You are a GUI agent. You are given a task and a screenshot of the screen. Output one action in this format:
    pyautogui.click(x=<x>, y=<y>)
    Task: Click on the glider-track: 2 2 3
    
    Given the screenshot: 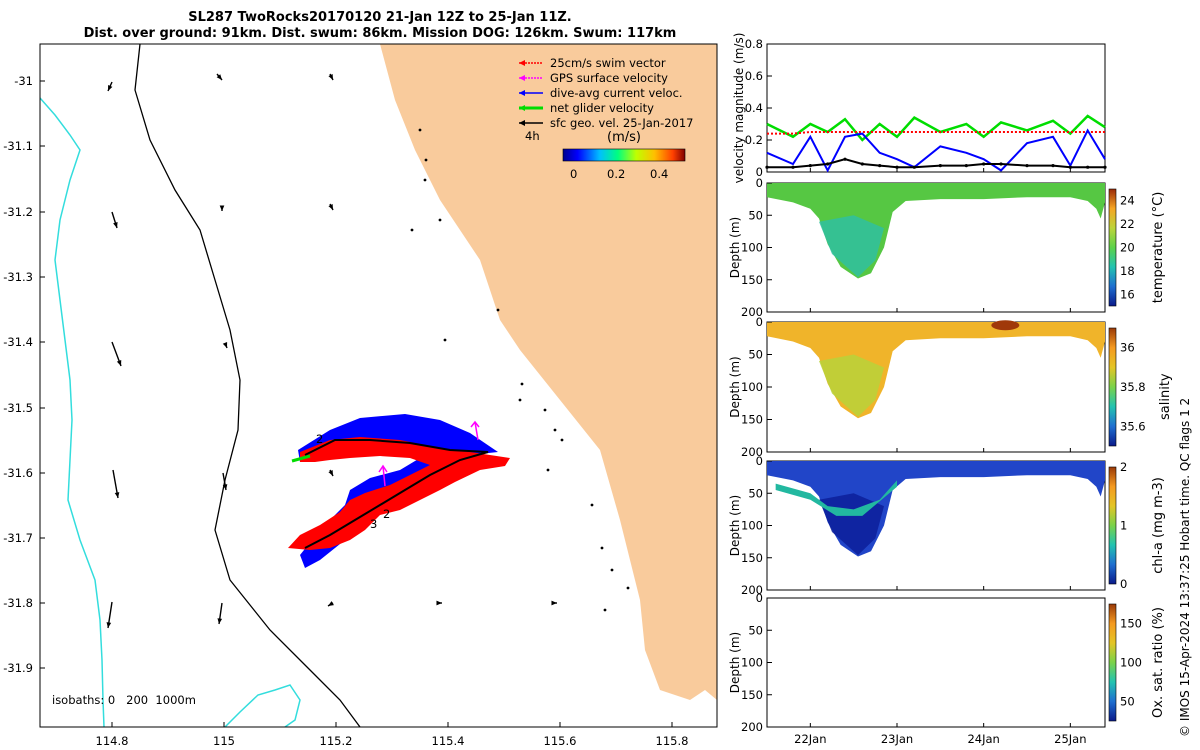 What is the action you would take?
    pyautogui.click(x=399, y=491)
    